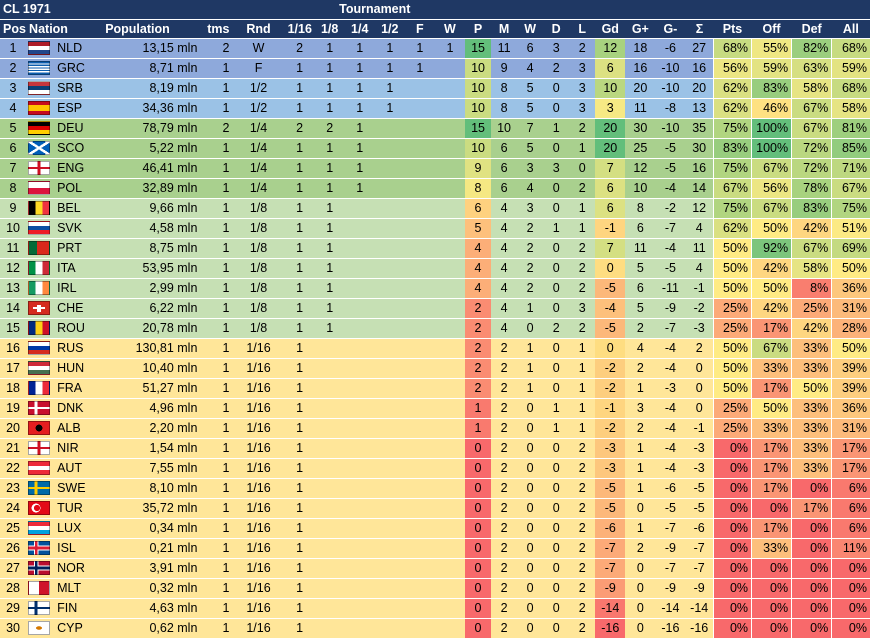 The height and width of the screenshot is (640, 870). What do you see at coordinates (151, 468) in the screenshot?
I see `population-cell: 7,55 mln` at bounding box center [151, 468].